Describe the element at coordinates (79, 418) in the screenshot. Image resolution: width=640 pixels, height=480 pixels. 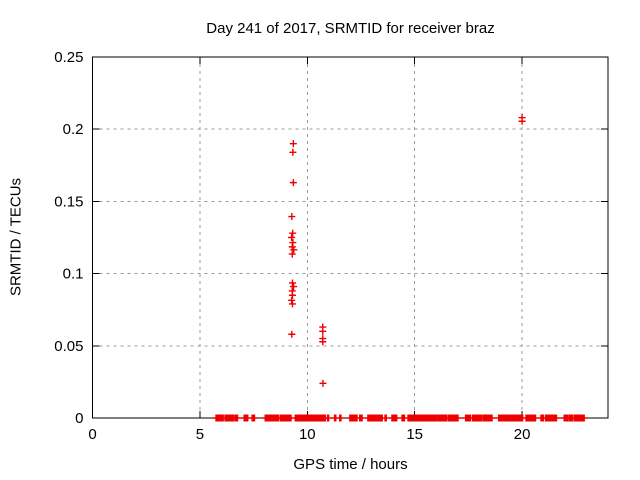
I see `y-tick-label: 0` at that location.